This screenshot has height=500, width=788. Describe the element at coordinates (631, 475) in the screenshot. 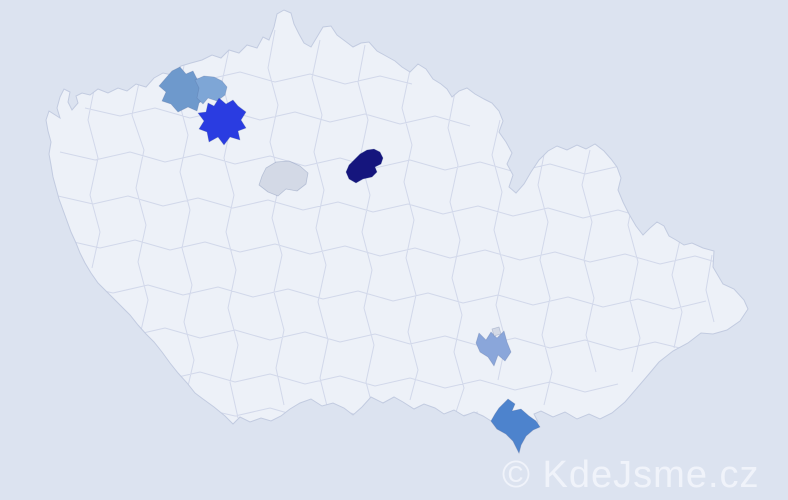

I see `watermark-text: © KdeJsme.cz` at that location.